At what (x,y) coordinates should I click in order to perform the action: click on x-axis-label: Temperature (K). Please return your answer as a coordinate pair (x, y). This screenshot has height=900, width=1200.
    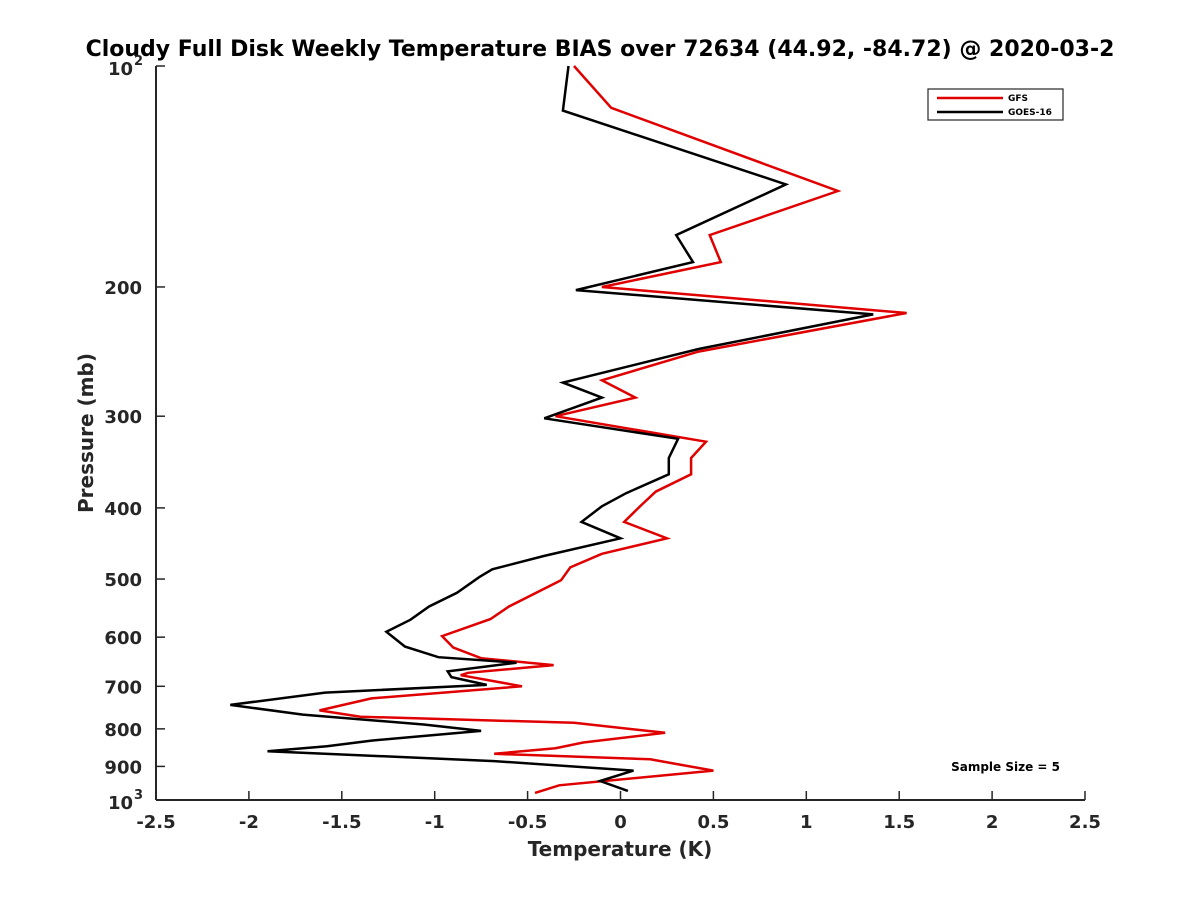
    Looking at the image, I should click on (620, 849).